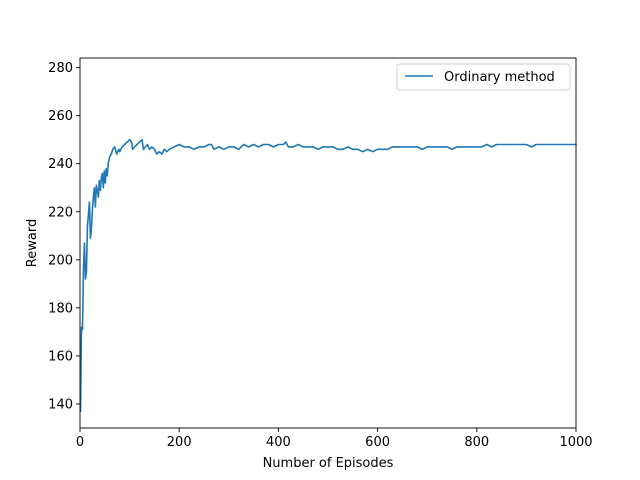 The height and width of the screenshot is (480, 640). What do you see at coordinates (334, 439) in the screenshot?
I see `x-axis: 0 200 400 600 800 1000` at bounding box center [334, 439].